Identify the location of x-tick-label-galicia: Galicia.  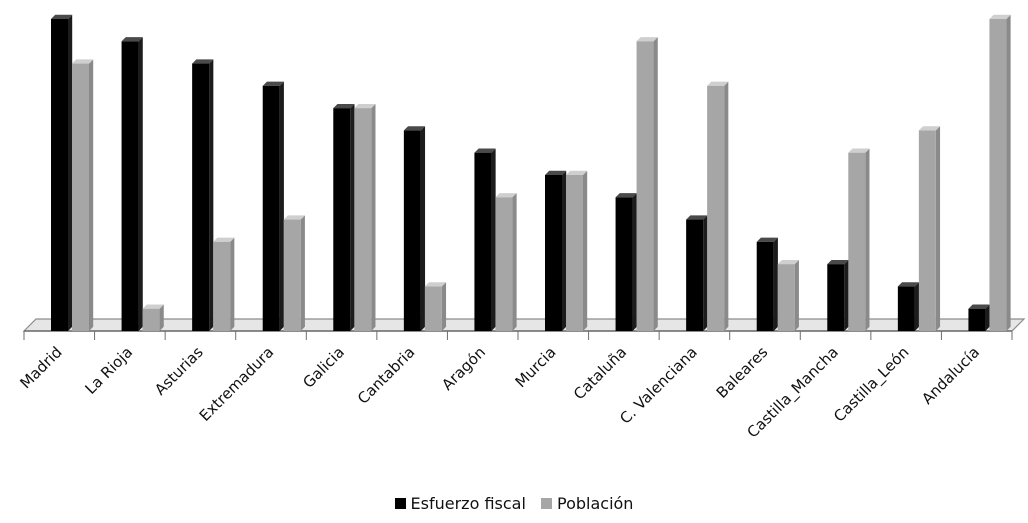
(323, 367).